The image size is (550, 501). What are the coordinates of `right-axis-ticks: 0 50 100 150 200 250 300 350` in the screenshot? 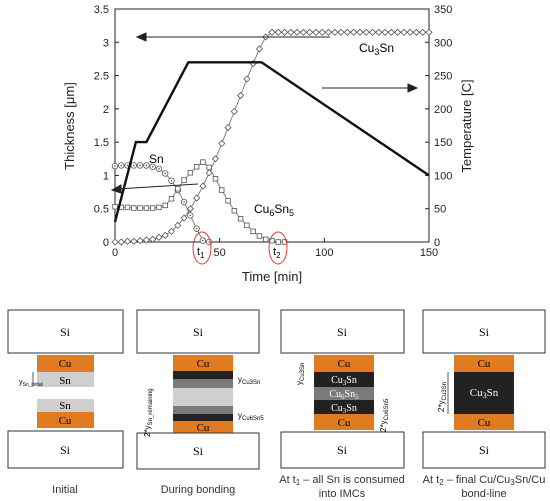 It's located at (438, 126).